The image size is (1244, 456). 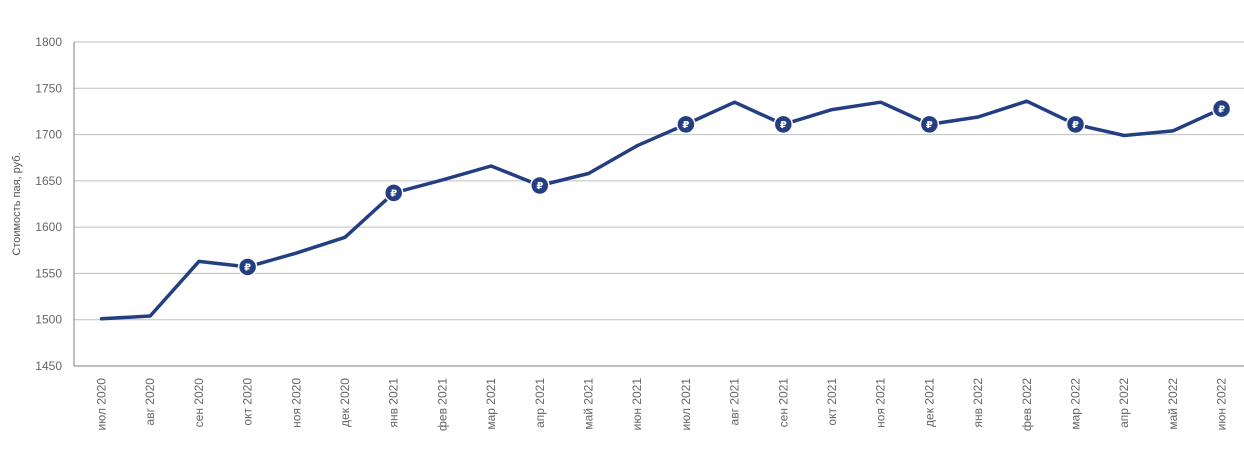 What do you see at coordinates (783, 403) in the screenshot?
I see `x-tick-label: сен 2021` at bounding box center [783, 403].